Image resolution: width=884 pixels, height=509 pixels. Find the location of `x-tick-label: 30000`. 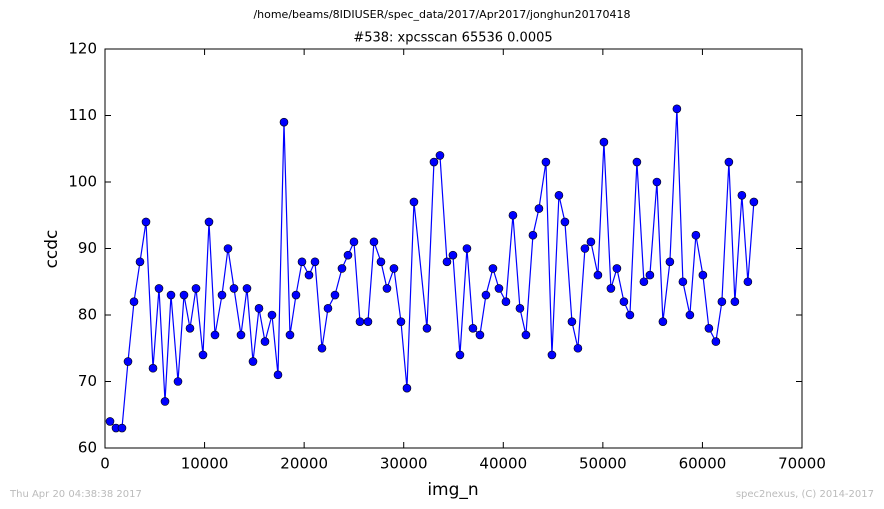

x-tick-label: 30000 is located at coordinates (404, 464).